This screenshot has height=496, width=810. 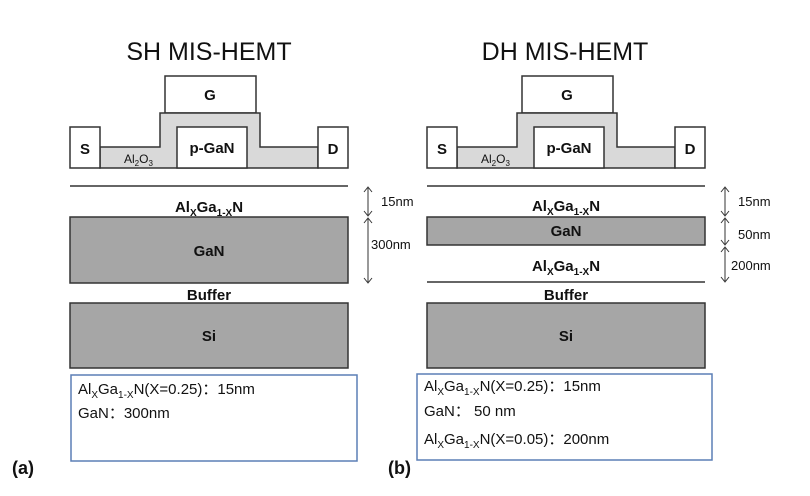 What do you see at coordinates (124, 413) in the screenshot?
I see `panel-a-legend-line-2: GaN：300nm` at bounding box center [124, 413].